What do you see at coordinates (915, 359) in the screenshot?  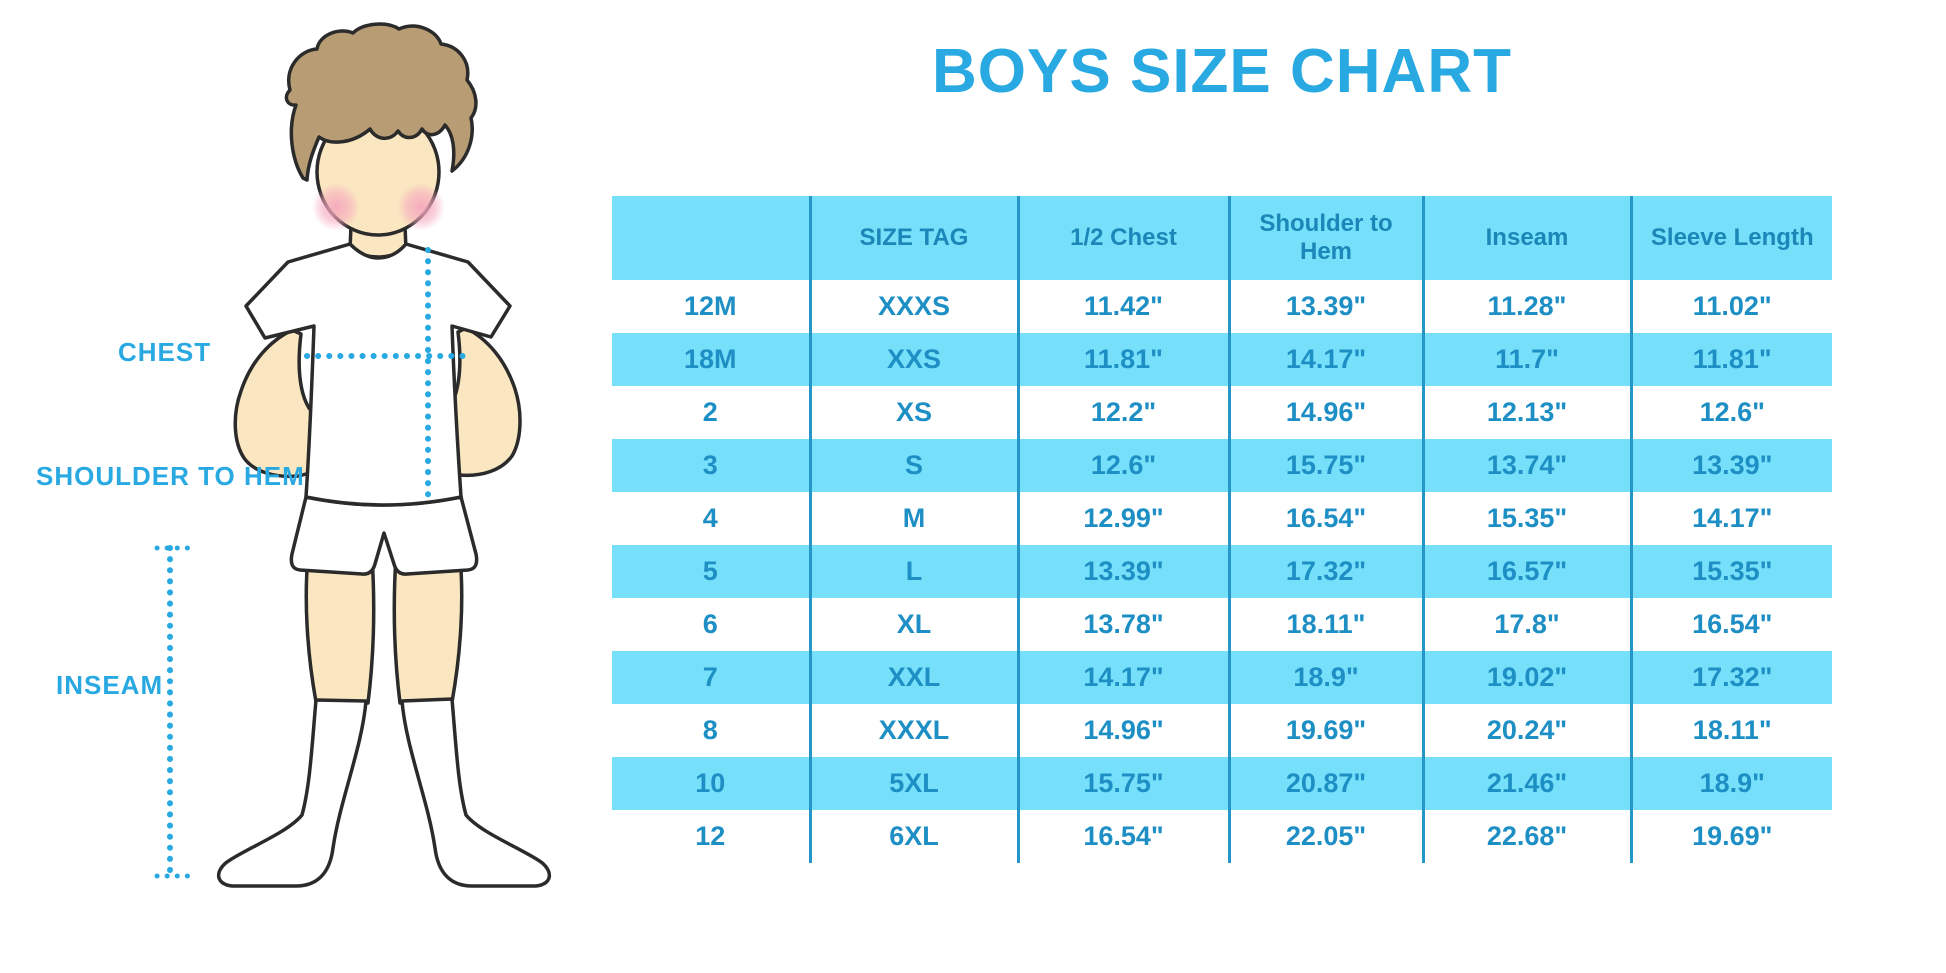 I see `measurement-cell: XXS` at bounding box center [915, 359].